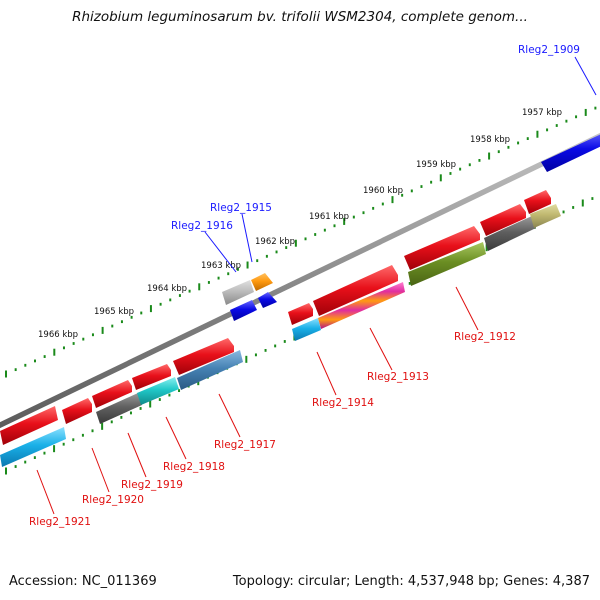 This screenshot has width=600, height=600. I want to click on scale-tick-label: 1963 kbp, so click(221, 266).